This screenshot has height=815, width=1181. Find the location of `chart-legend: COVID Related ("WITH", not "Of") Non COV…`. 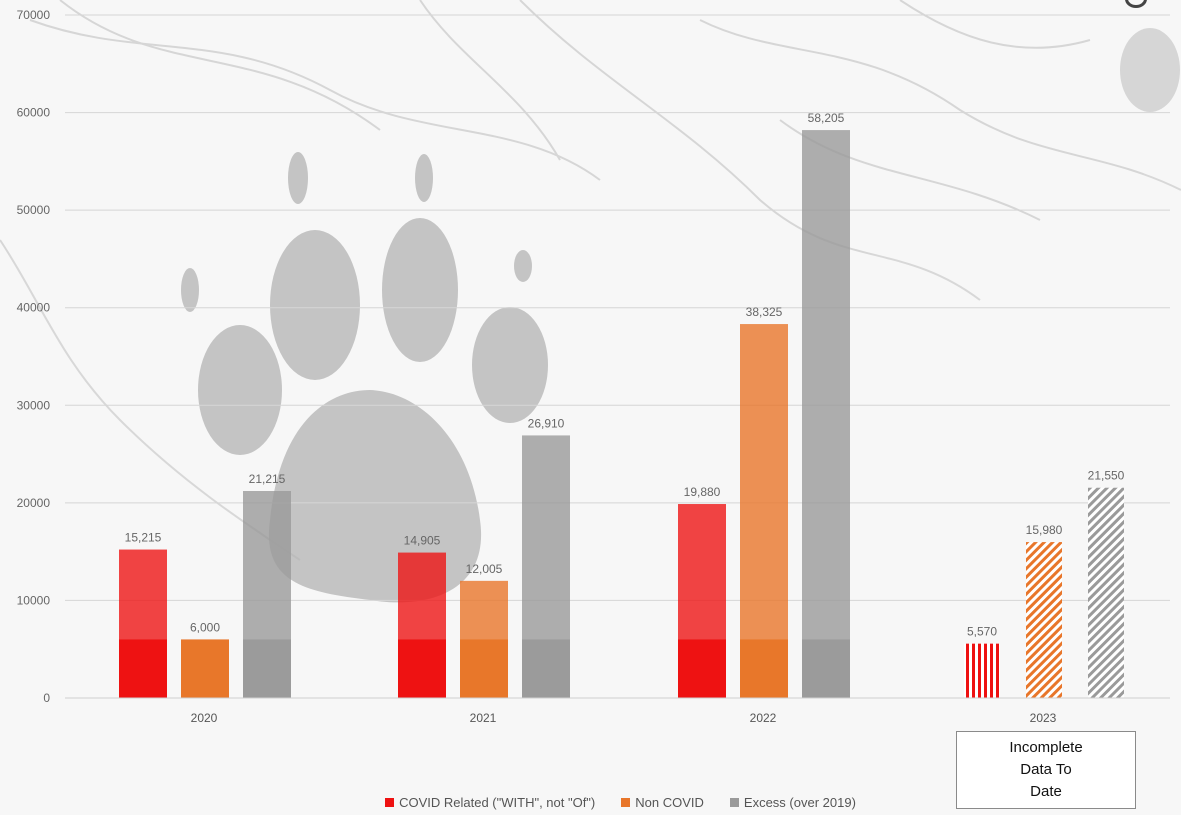

chart-legend: COVID Related ("WITH", not "Of") Non COV… is located at coordinates (590, 802).